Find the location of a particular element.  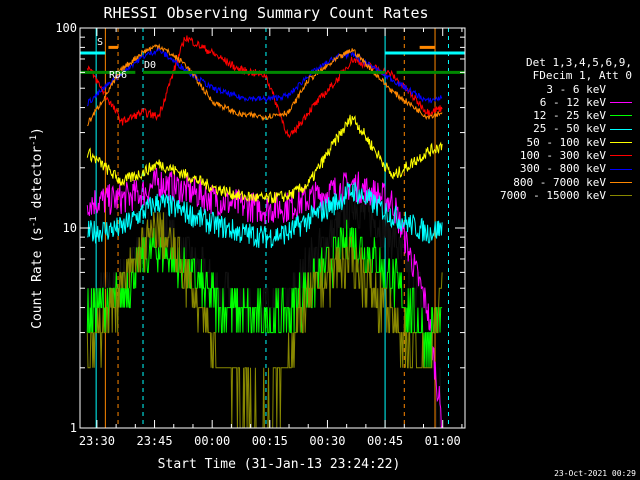

legend-header-line-2: FDecim 1, Att 0 is located at coordinates (582, 76).